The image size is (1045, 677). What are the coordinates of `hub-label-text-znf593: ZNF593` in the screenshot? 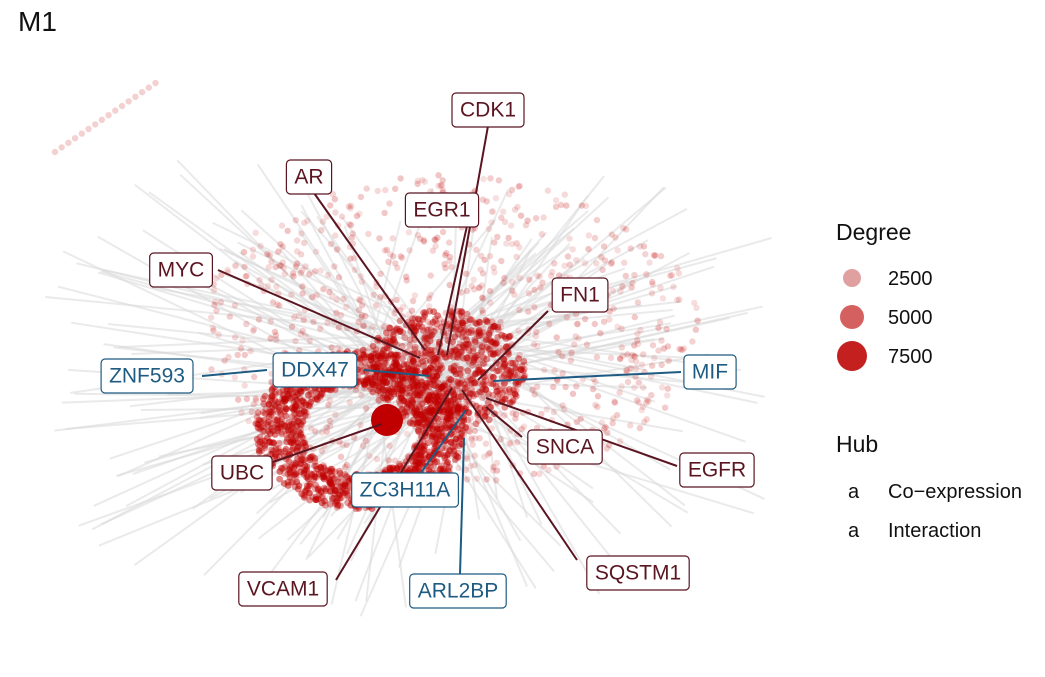 It's located at (147, 376).